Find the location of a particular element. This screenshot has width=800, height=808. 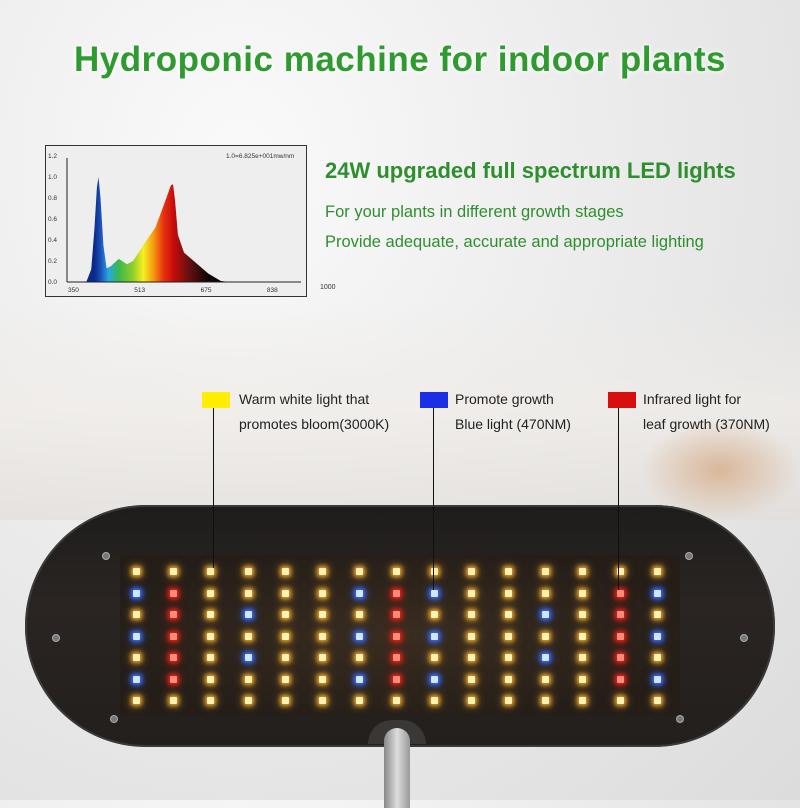

legend-line: leaf growth (370NM) is located at coordinates (706, 424).